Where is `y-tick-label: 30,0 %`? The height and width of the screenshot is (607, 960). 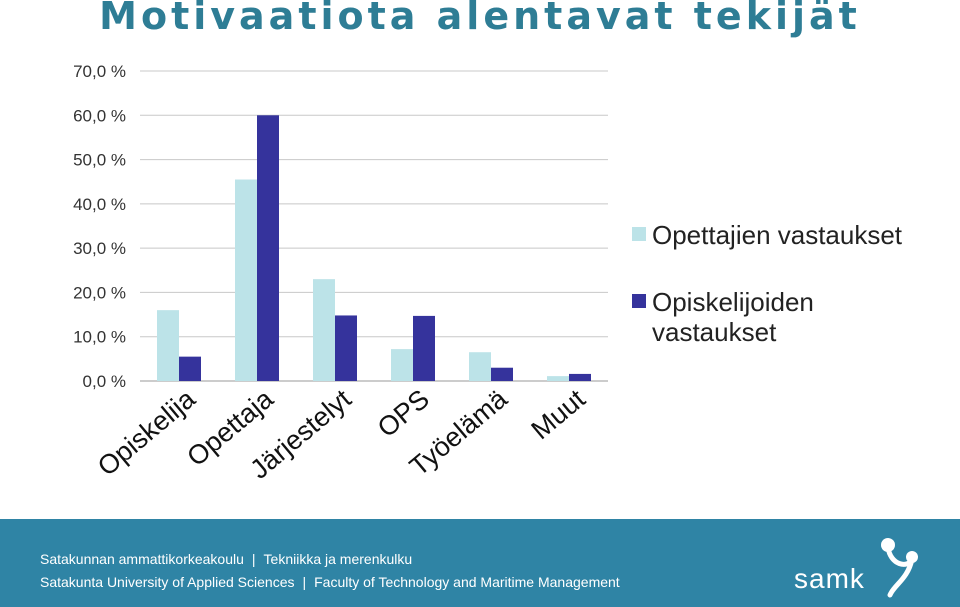
y-tick-label: 30,0 % is located at coordinates (99, 248).